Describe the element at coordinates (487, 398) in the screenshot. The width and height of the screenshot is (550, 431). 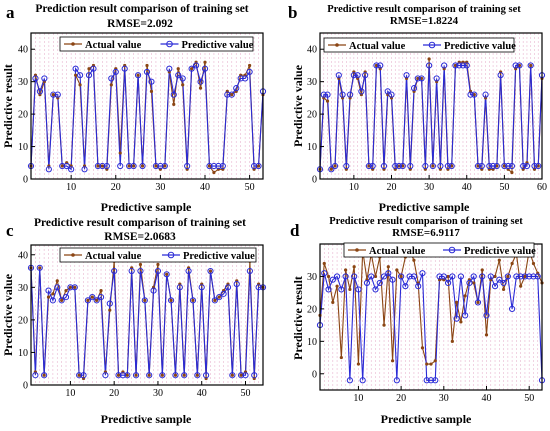
I see `x-tick-label: 40` at that location.